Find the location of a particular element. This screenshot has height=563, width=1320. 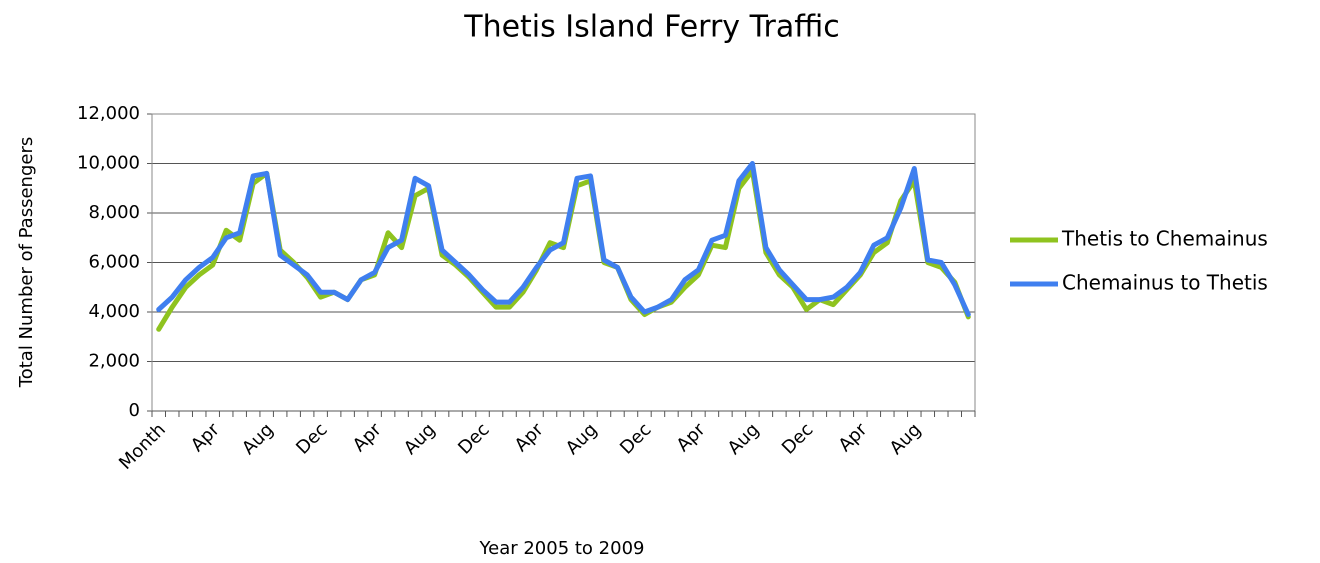

y-tick-label: 4,000 is located at coordinates (114, 311).